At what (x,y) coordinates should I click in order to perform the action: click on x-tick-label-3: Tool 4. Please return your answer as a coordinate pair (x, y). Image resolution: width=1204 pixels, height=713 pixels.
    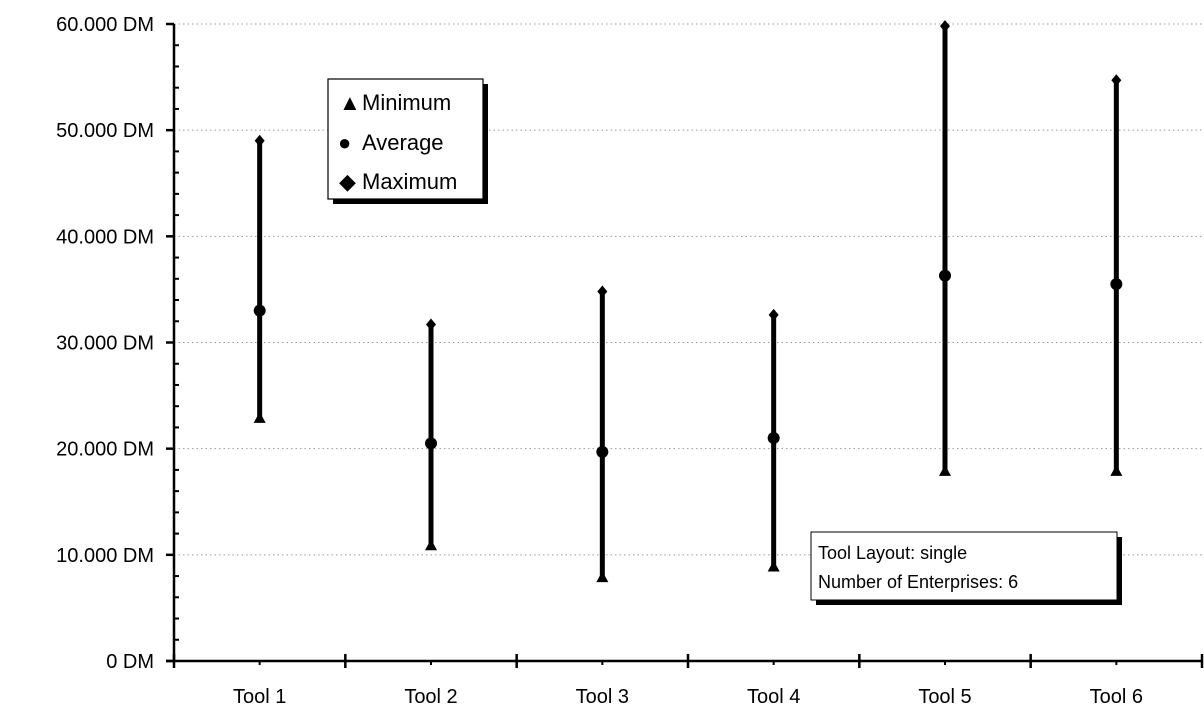
    Looking at the image, I should click on (773, 697).